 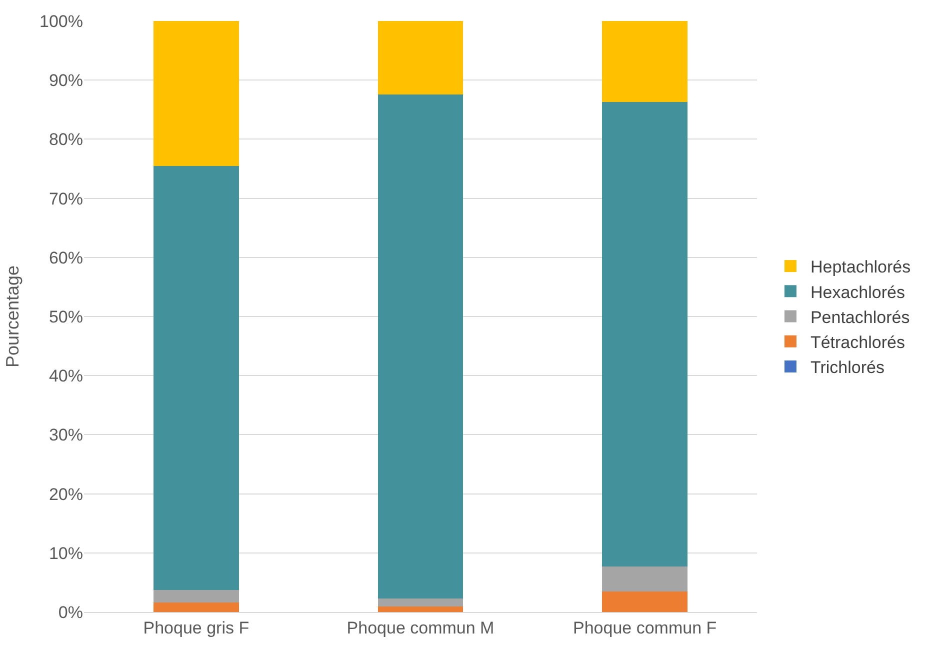 What do you see at coordinates (65, 553) in the screenshot?
I see `y-tick-label: 10%` at bounding box center [65, 553].